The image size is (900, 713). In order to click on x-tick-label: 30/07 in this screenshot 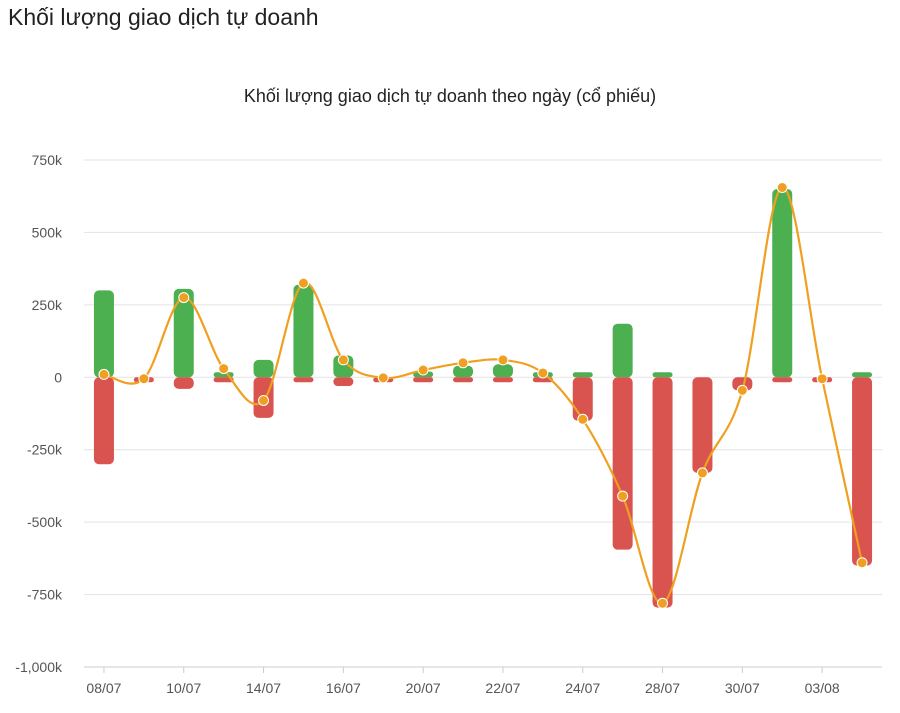, I will do `click(742, 688)`.